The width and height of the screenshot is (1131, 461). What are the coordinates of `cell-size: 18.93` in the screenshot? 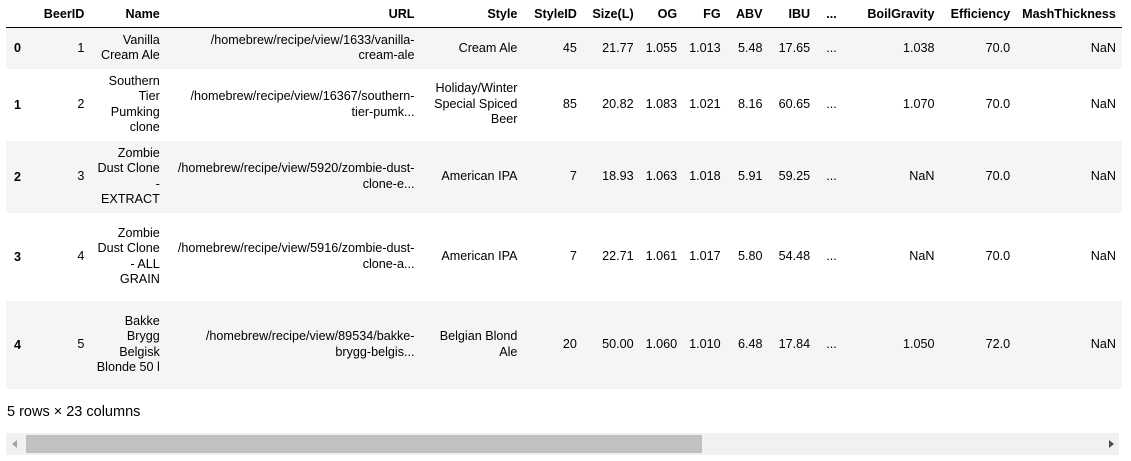 It's located at (618, 175).